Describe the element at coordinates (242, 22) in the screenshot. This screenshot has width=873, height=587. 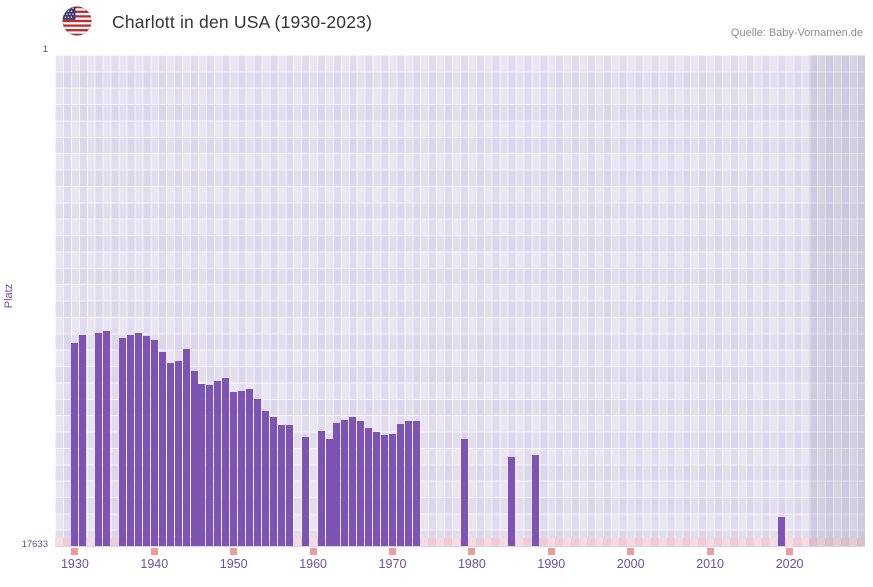
I see `chart-title: Charlott in den USA (1930-2023)` at that location.